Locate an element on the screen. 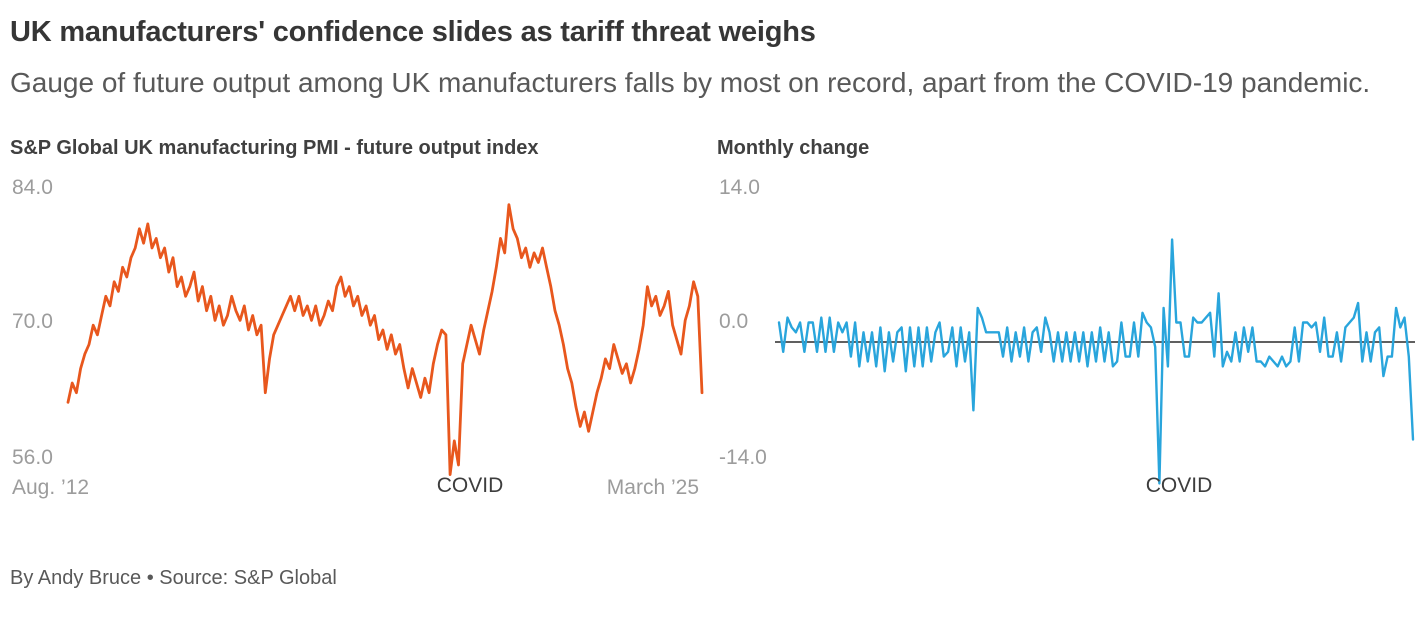  pmi-ytick-70: 70.0 is located at coordinates (32, 321).